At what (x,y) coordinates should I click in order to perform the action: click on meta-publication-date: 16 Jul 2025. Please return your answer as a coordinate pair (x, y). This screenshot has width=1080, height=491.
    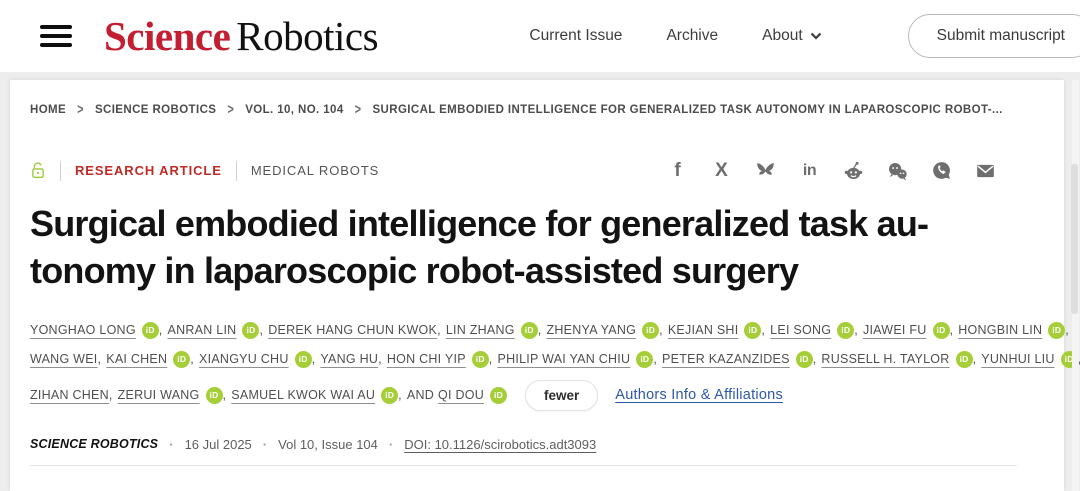
    Looking at the image, I should click on (218, 444).